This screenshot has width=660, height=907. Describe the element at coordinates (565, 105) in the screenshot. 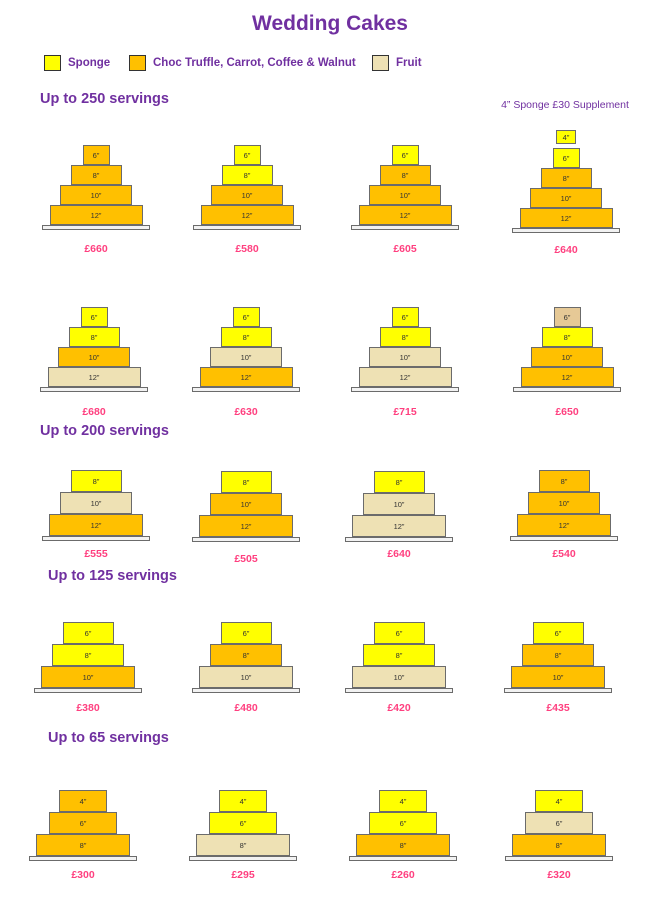

I see `supplement-note: 4” Sponge £30 Supplement` at that location.